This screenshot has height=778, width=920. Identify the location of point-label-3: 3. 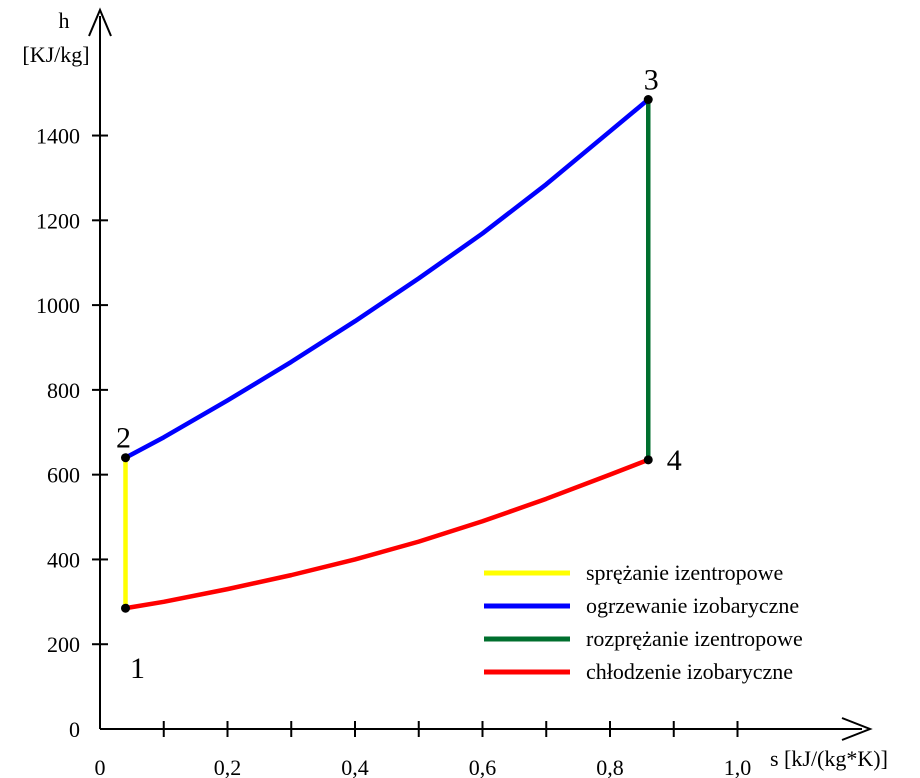
(651, 80).